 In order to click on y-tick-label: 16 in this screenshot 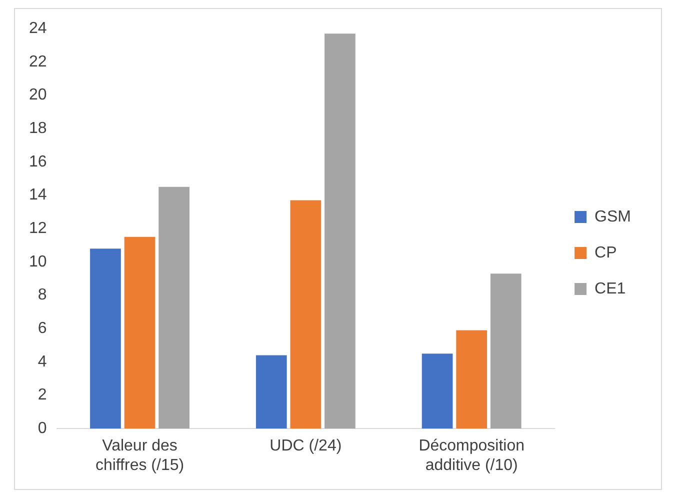, I will do `click(38, 161)`.